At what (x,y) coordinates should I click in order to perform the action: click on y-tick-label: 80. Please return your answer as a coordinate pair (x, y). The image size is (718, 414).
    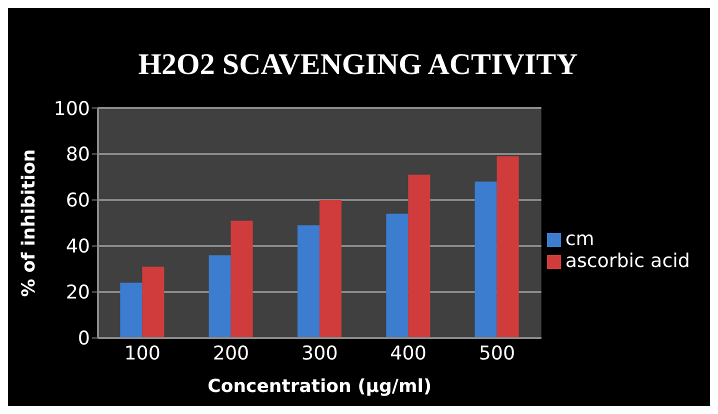
    Looking at the image, I should click on (78, 155).